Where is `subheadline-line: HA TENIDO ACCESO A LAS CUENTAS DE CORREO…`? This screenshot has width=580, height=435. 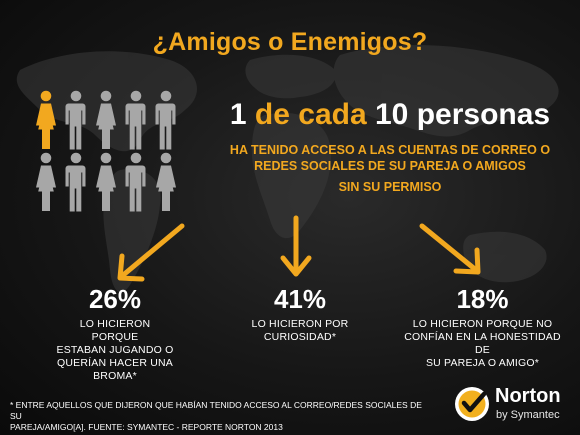 subheadline-line: HA TENIDO ACCESO A LAS CUENTAS DE CORREO… is located at coordinates (390, 150).